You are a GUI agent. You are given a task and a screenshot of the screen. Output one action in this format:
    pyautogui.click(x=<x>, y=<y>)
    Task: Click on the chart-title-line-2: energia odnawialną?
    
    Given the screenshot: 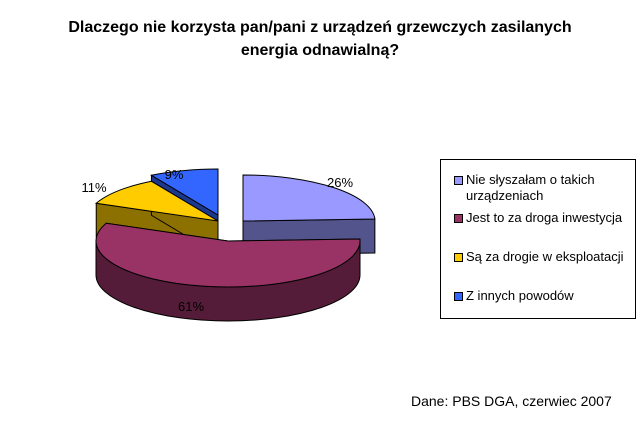 What is the action you would take?
    pyautogui.click(x=320, y=50)
    